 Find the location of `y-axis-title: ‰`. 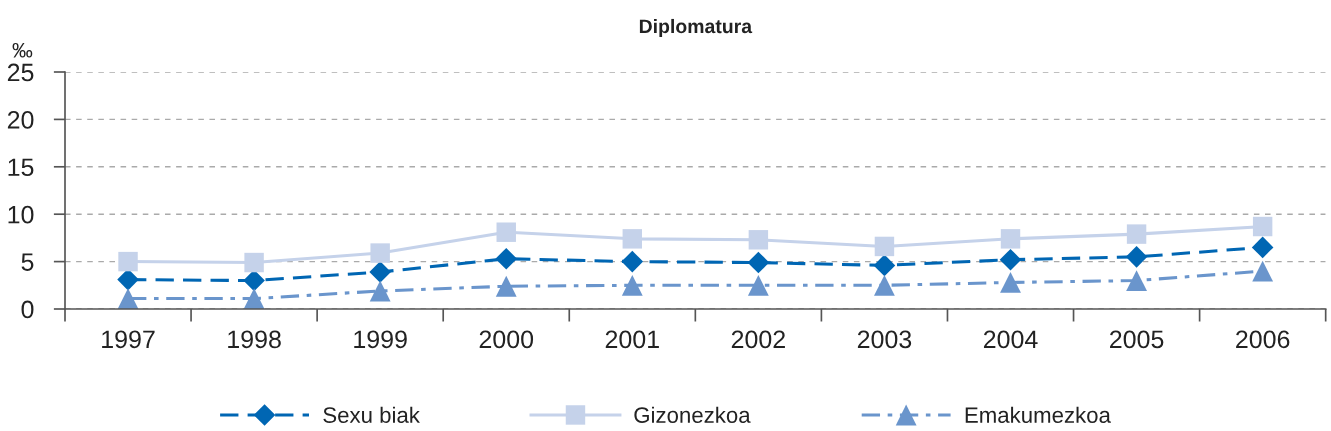

y-axis-title: ‰ is located at coordinates (22, 50).